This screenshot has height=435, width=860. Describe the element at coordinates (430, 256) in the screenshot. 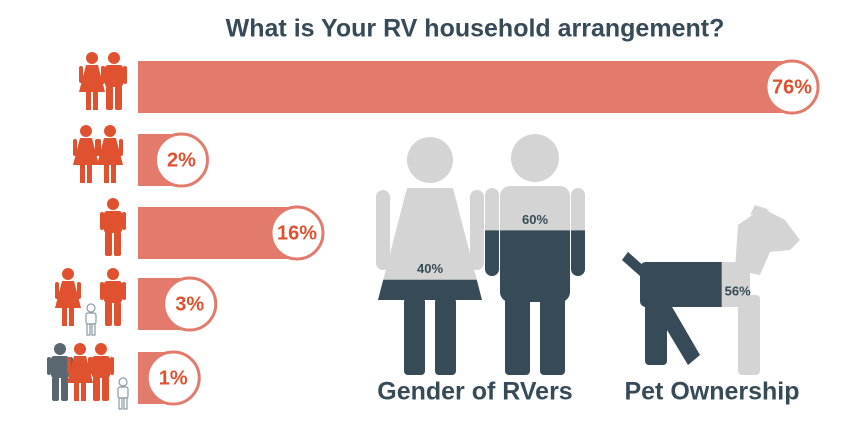

I see `figure-base` at that location.